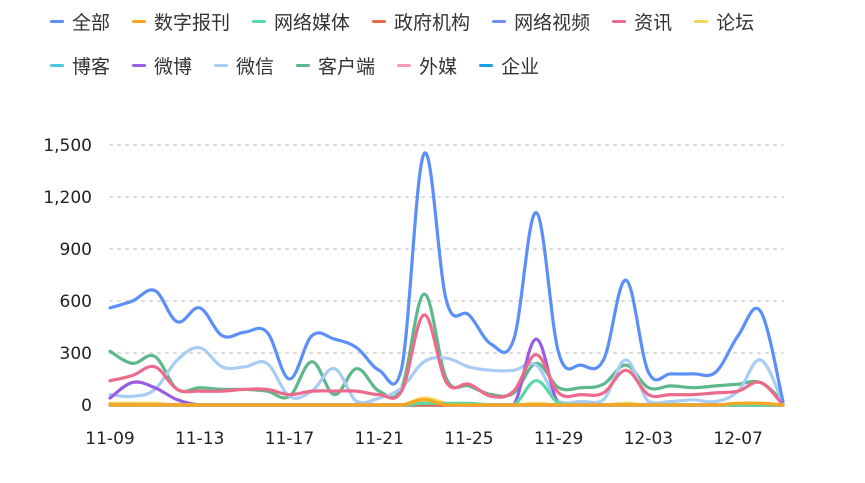 Image resolution: width=865 pixels, height=483 pixels. I want to click on legend-item: 数字报刊, so click(181, 21).